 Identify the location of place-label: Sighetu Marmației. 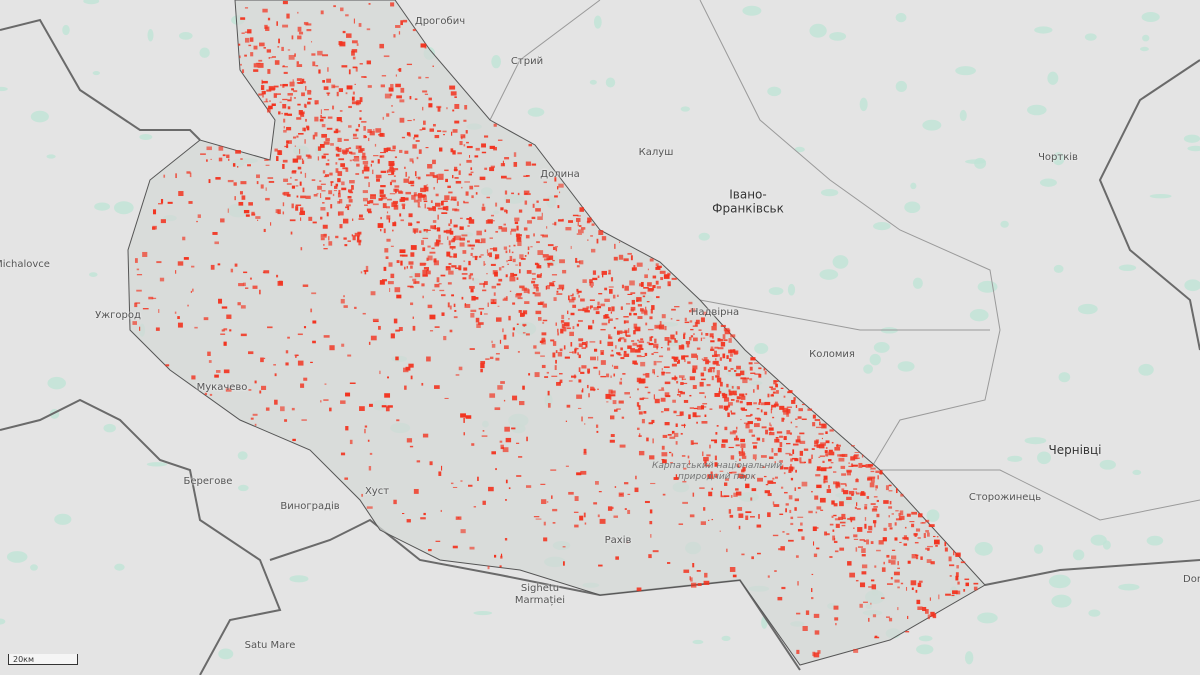
(540, 594).